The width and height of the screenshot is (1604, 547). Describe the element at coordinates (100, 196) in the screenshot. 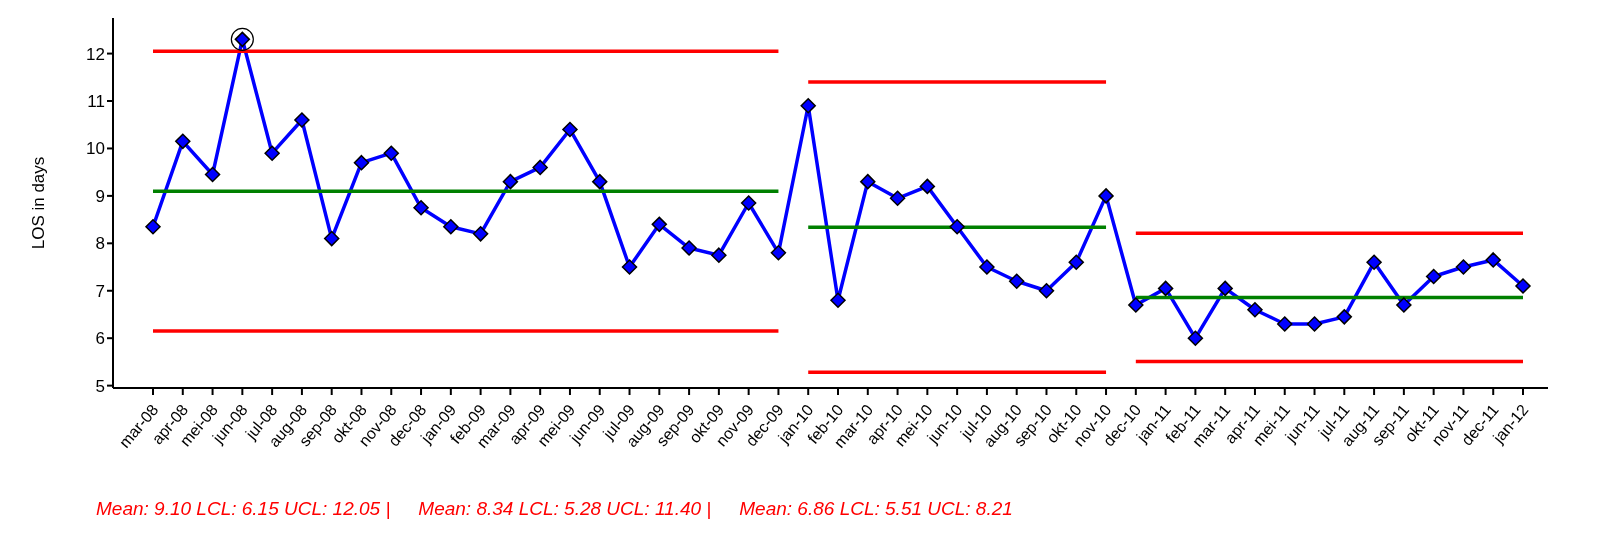

I see `y-tick-label: 9` at that location.